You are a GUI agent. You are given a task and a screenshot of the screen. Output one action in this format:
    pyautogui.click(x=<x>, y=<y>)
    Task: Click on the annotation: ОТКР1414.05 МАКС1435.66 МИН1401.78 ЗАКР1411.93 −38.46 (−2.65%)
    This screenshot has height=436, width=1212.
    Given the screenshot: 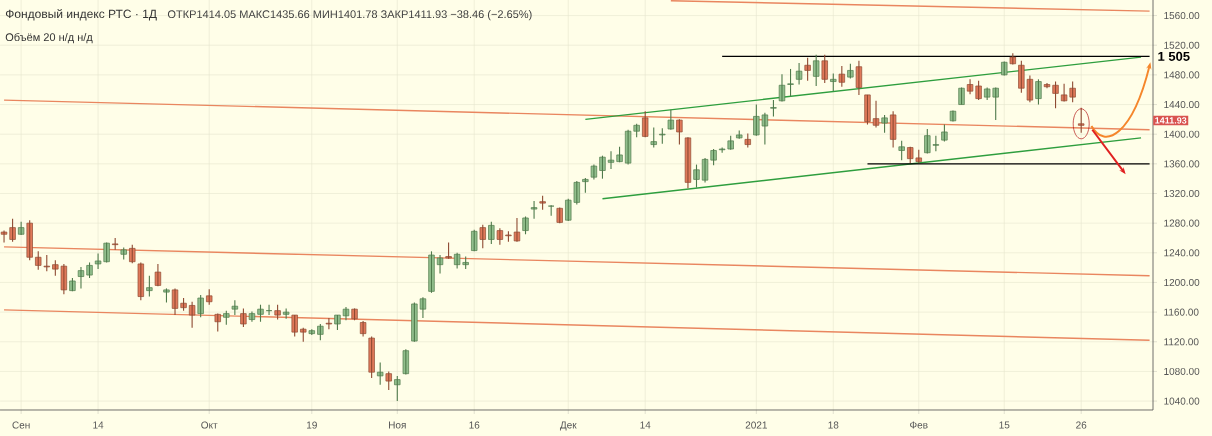 What is the action you would take?
    pyautogui.click(x=349, y=15)
    